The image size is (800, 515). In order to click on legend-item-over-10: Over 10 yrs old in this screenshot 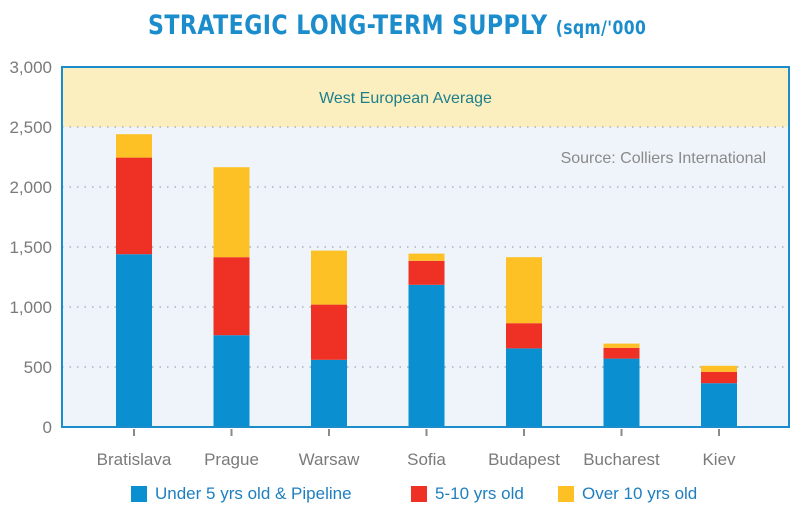, I will do `click(627, 494)`.